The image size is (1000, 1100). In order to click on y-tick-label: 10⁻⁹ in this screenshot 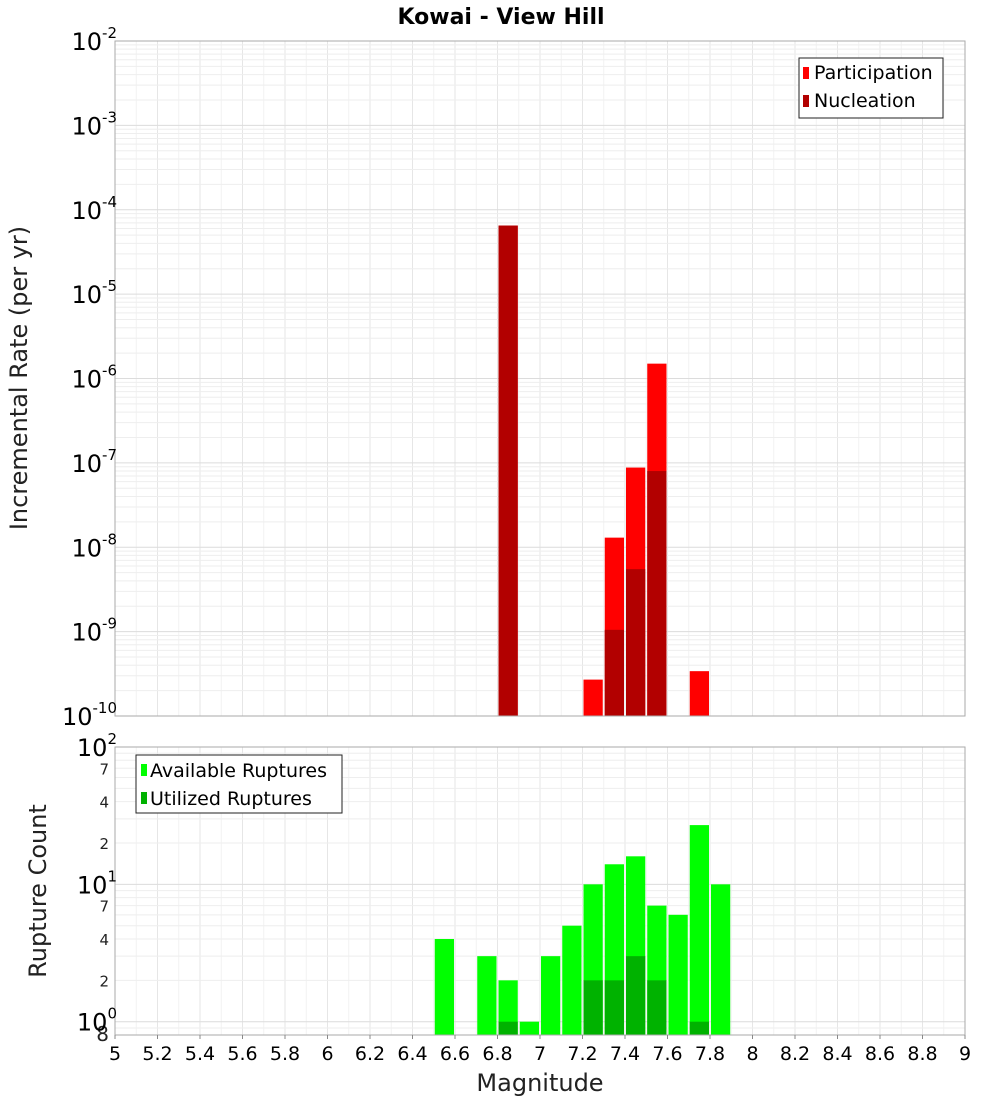, I will do `click(94, 631)`.